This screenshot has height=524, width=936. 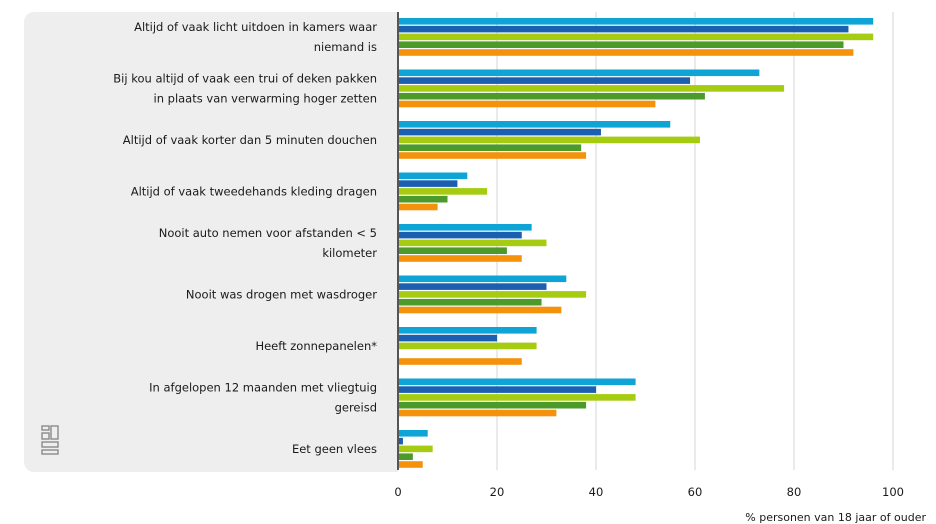 I want to click on x-tick-label: 20, so click(x=497, y=492).